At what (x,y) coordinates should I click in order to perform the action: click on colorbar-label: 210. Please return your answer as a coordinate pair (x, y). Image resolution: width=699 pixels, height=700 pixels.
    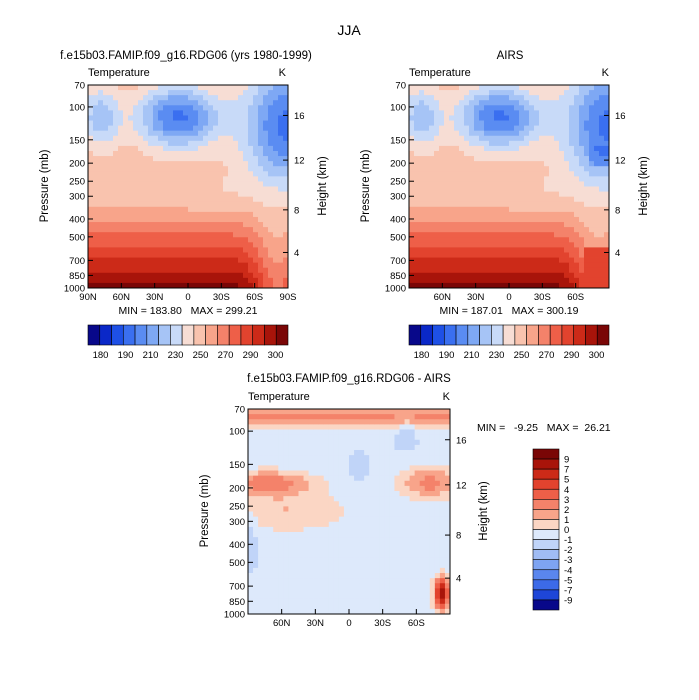
    Looking at the image, I should click on (472, 355).